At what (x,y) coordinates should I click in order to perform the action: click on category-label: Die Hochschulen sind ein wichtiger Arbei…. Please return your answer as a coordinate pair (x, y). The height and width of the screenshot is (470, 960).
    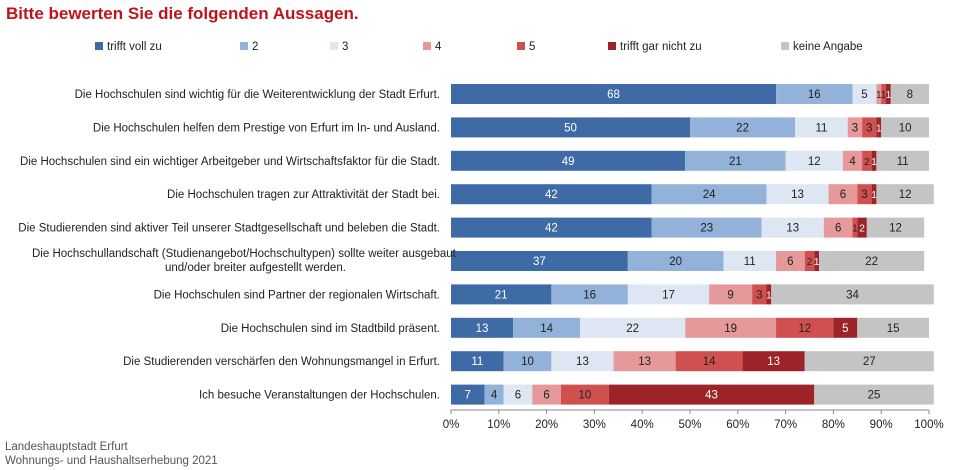
    Looking at the image, I should click on (230, 162).